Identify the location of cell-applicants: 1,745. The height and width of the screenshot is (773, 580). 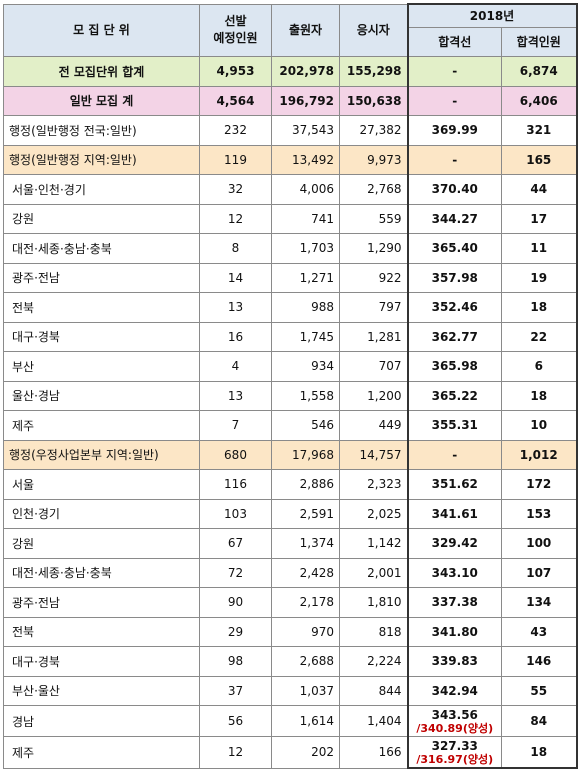
(305, 336).